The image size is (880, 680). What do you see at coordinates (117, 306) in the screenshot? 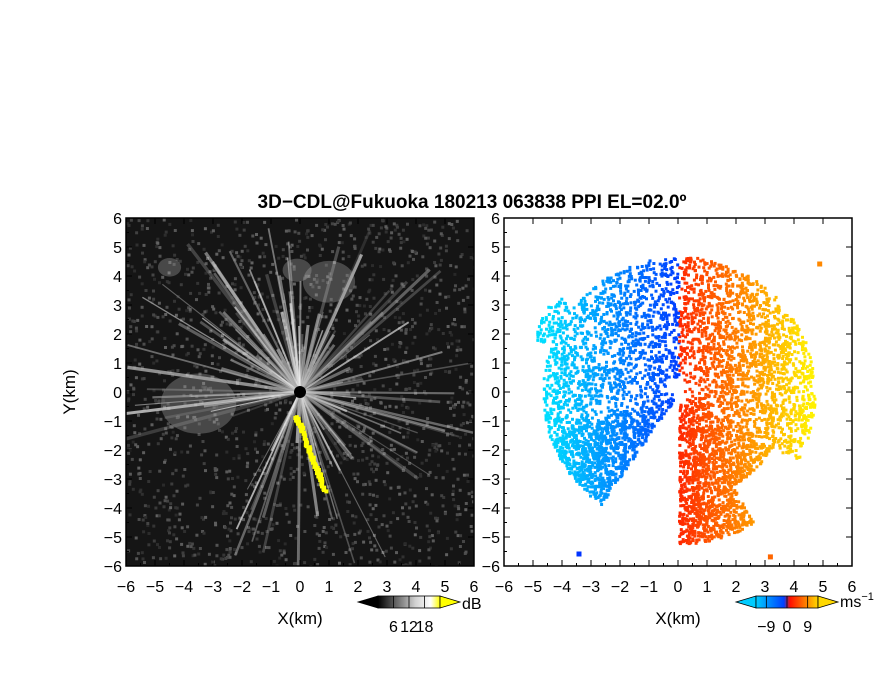
I see `y-tick-label: 3` at bounding box center [117, 306].